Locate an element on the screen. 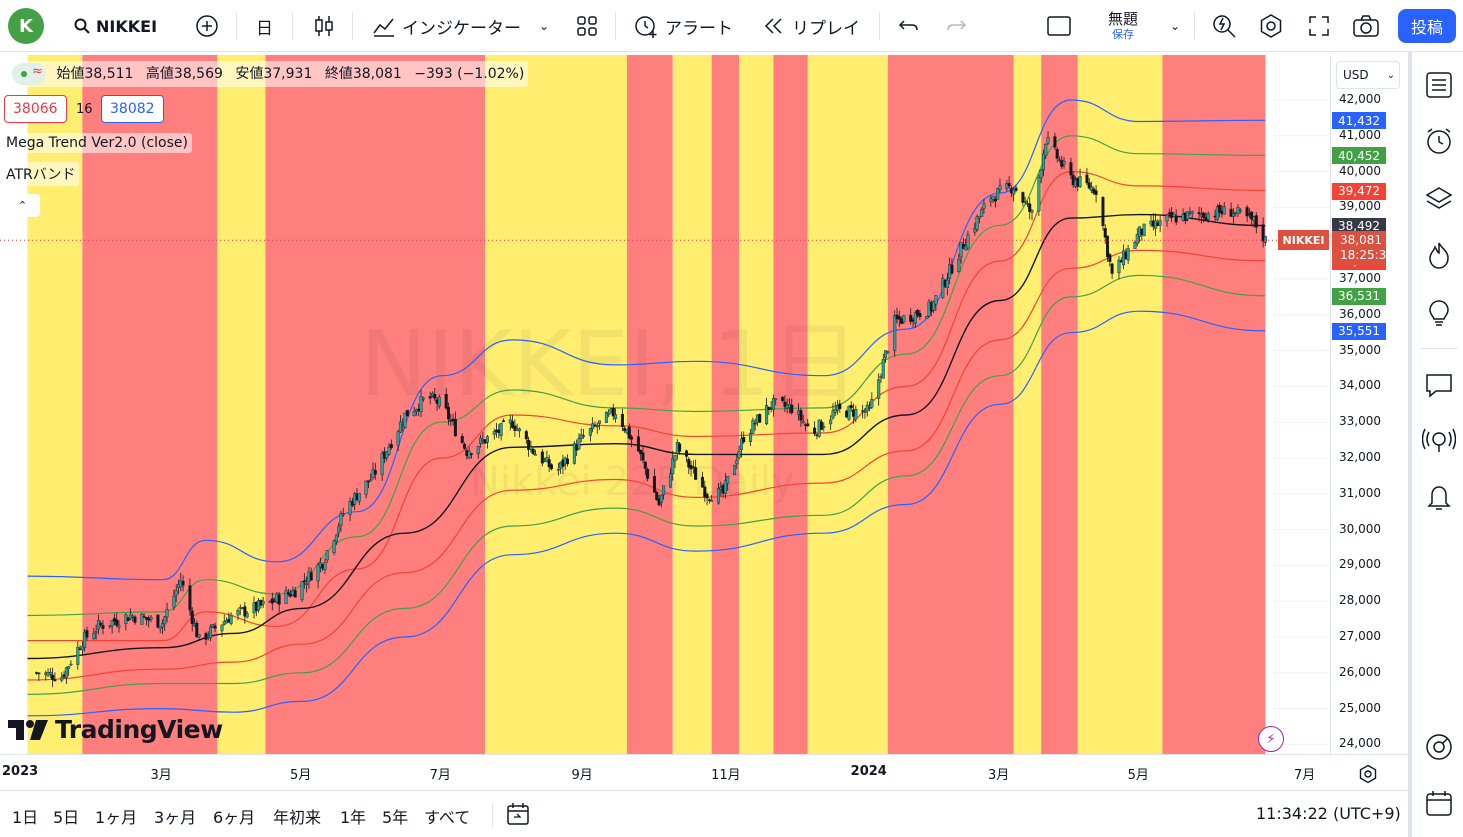 The width and height of the screenshot is (1463, 837). gear-icon is located at coordinates (1271, 26).